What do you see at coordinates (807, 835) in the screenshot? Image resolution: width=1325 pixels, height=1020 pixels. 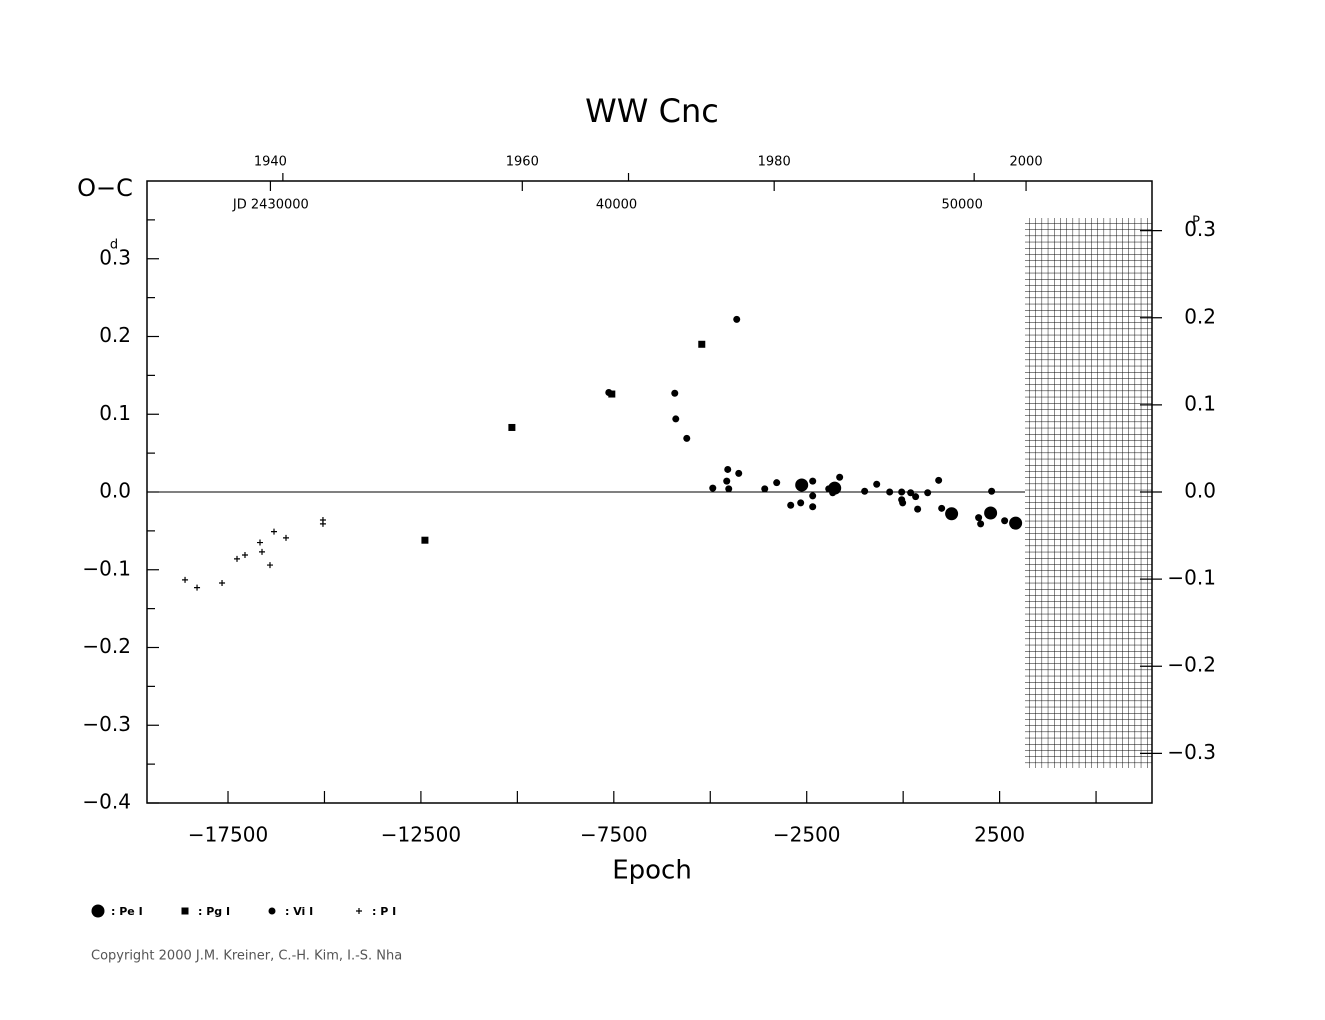 I see `x-tick-label: −2500` at bounding box center [807, 835].